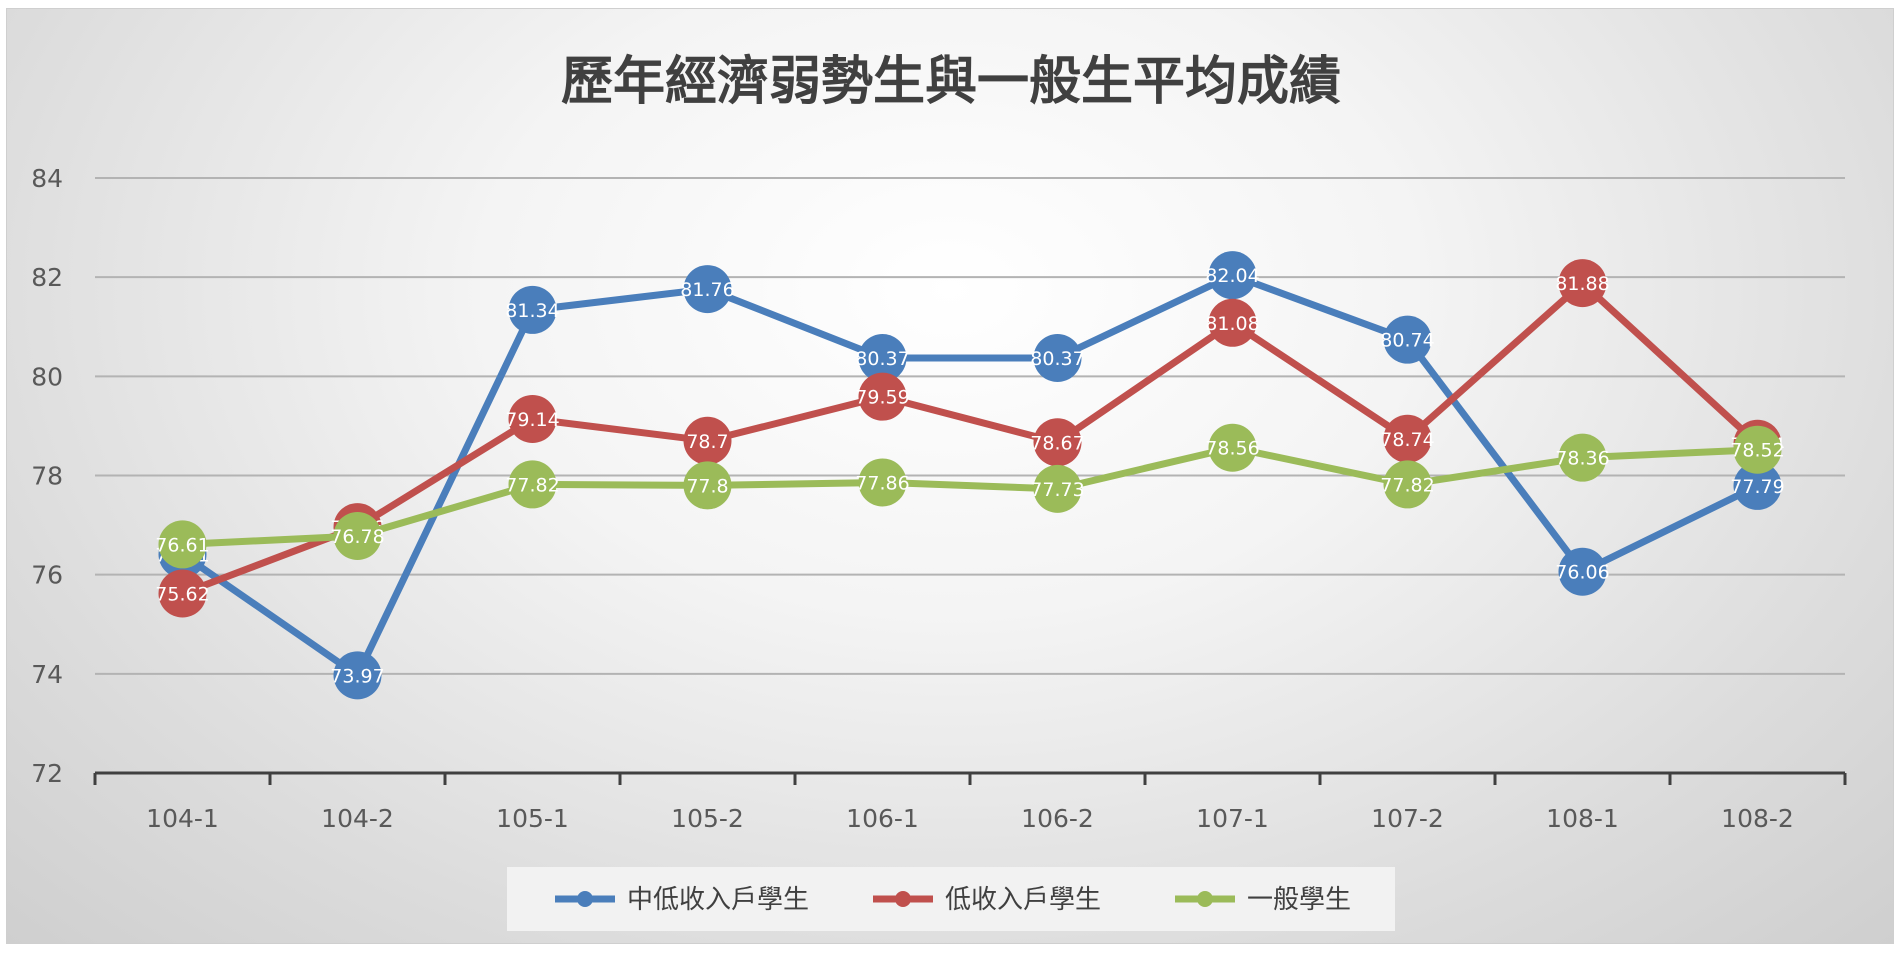  Describe the element at coordinates (1232, 818) in the screenshot. I see `x-tick-label: 107-1` at that location.